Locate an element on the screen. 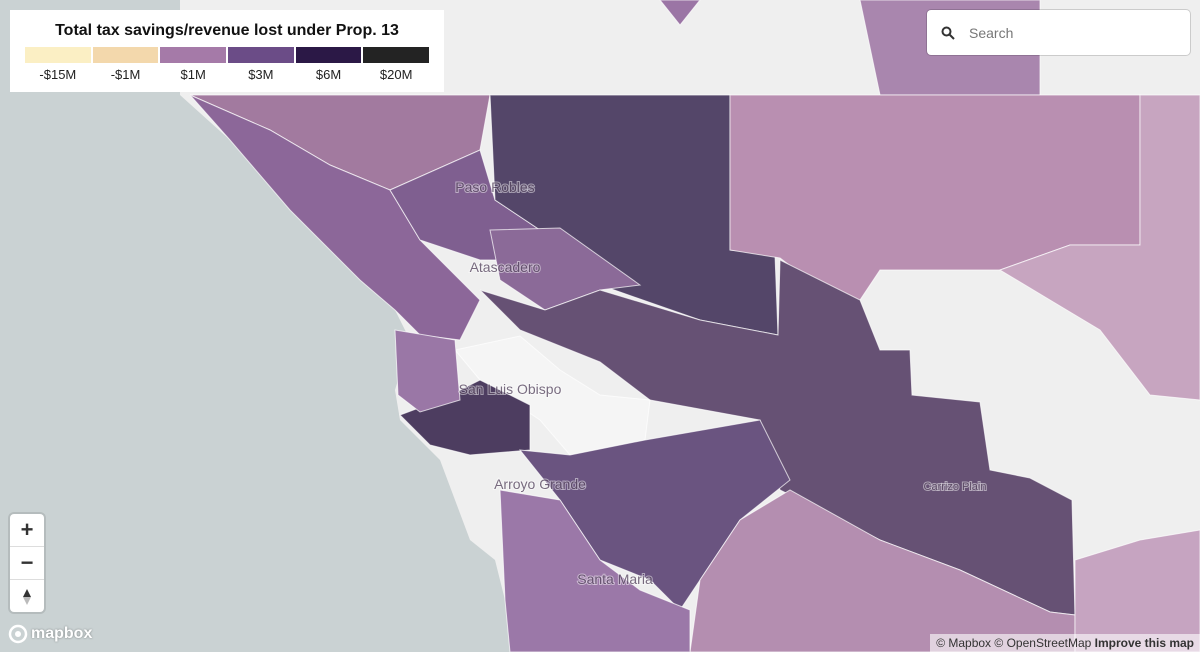  zoom-out: − is located at coordinates (27, 563).